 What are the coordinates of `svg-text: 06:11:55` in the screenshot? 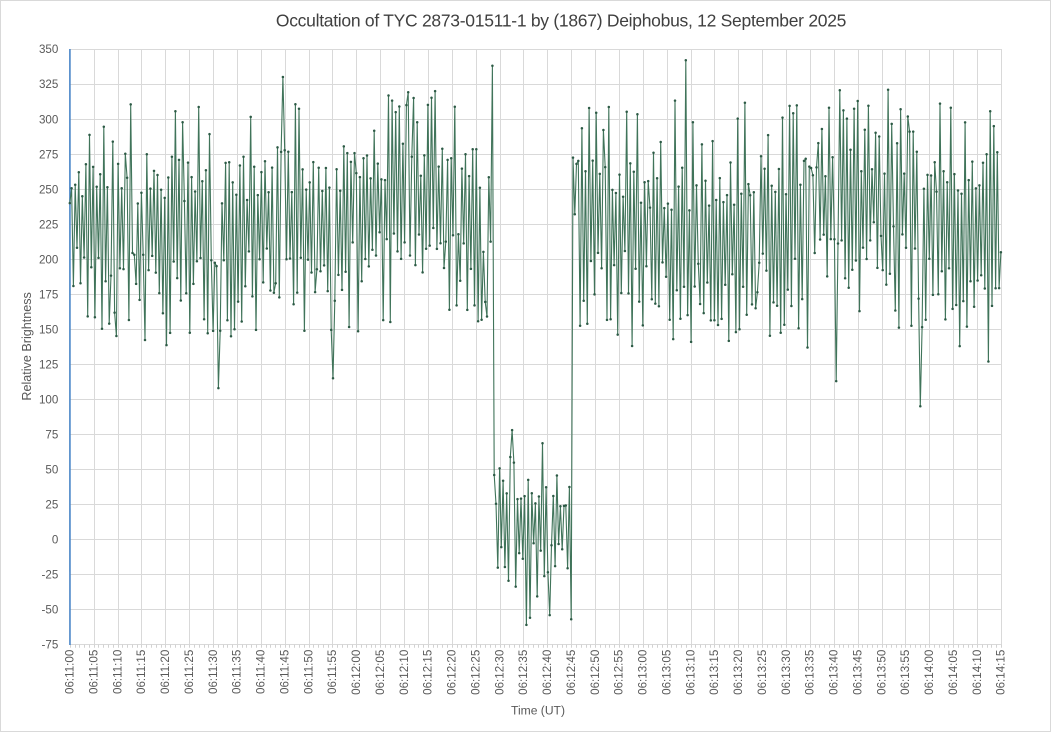 It's located at (332, 672).